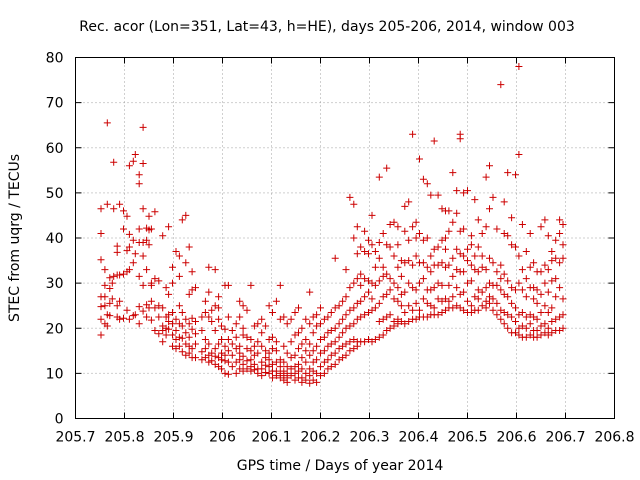 This screenshot has width=640, height=480. I want to click on y-tick-label: 0, so click(59, 420).